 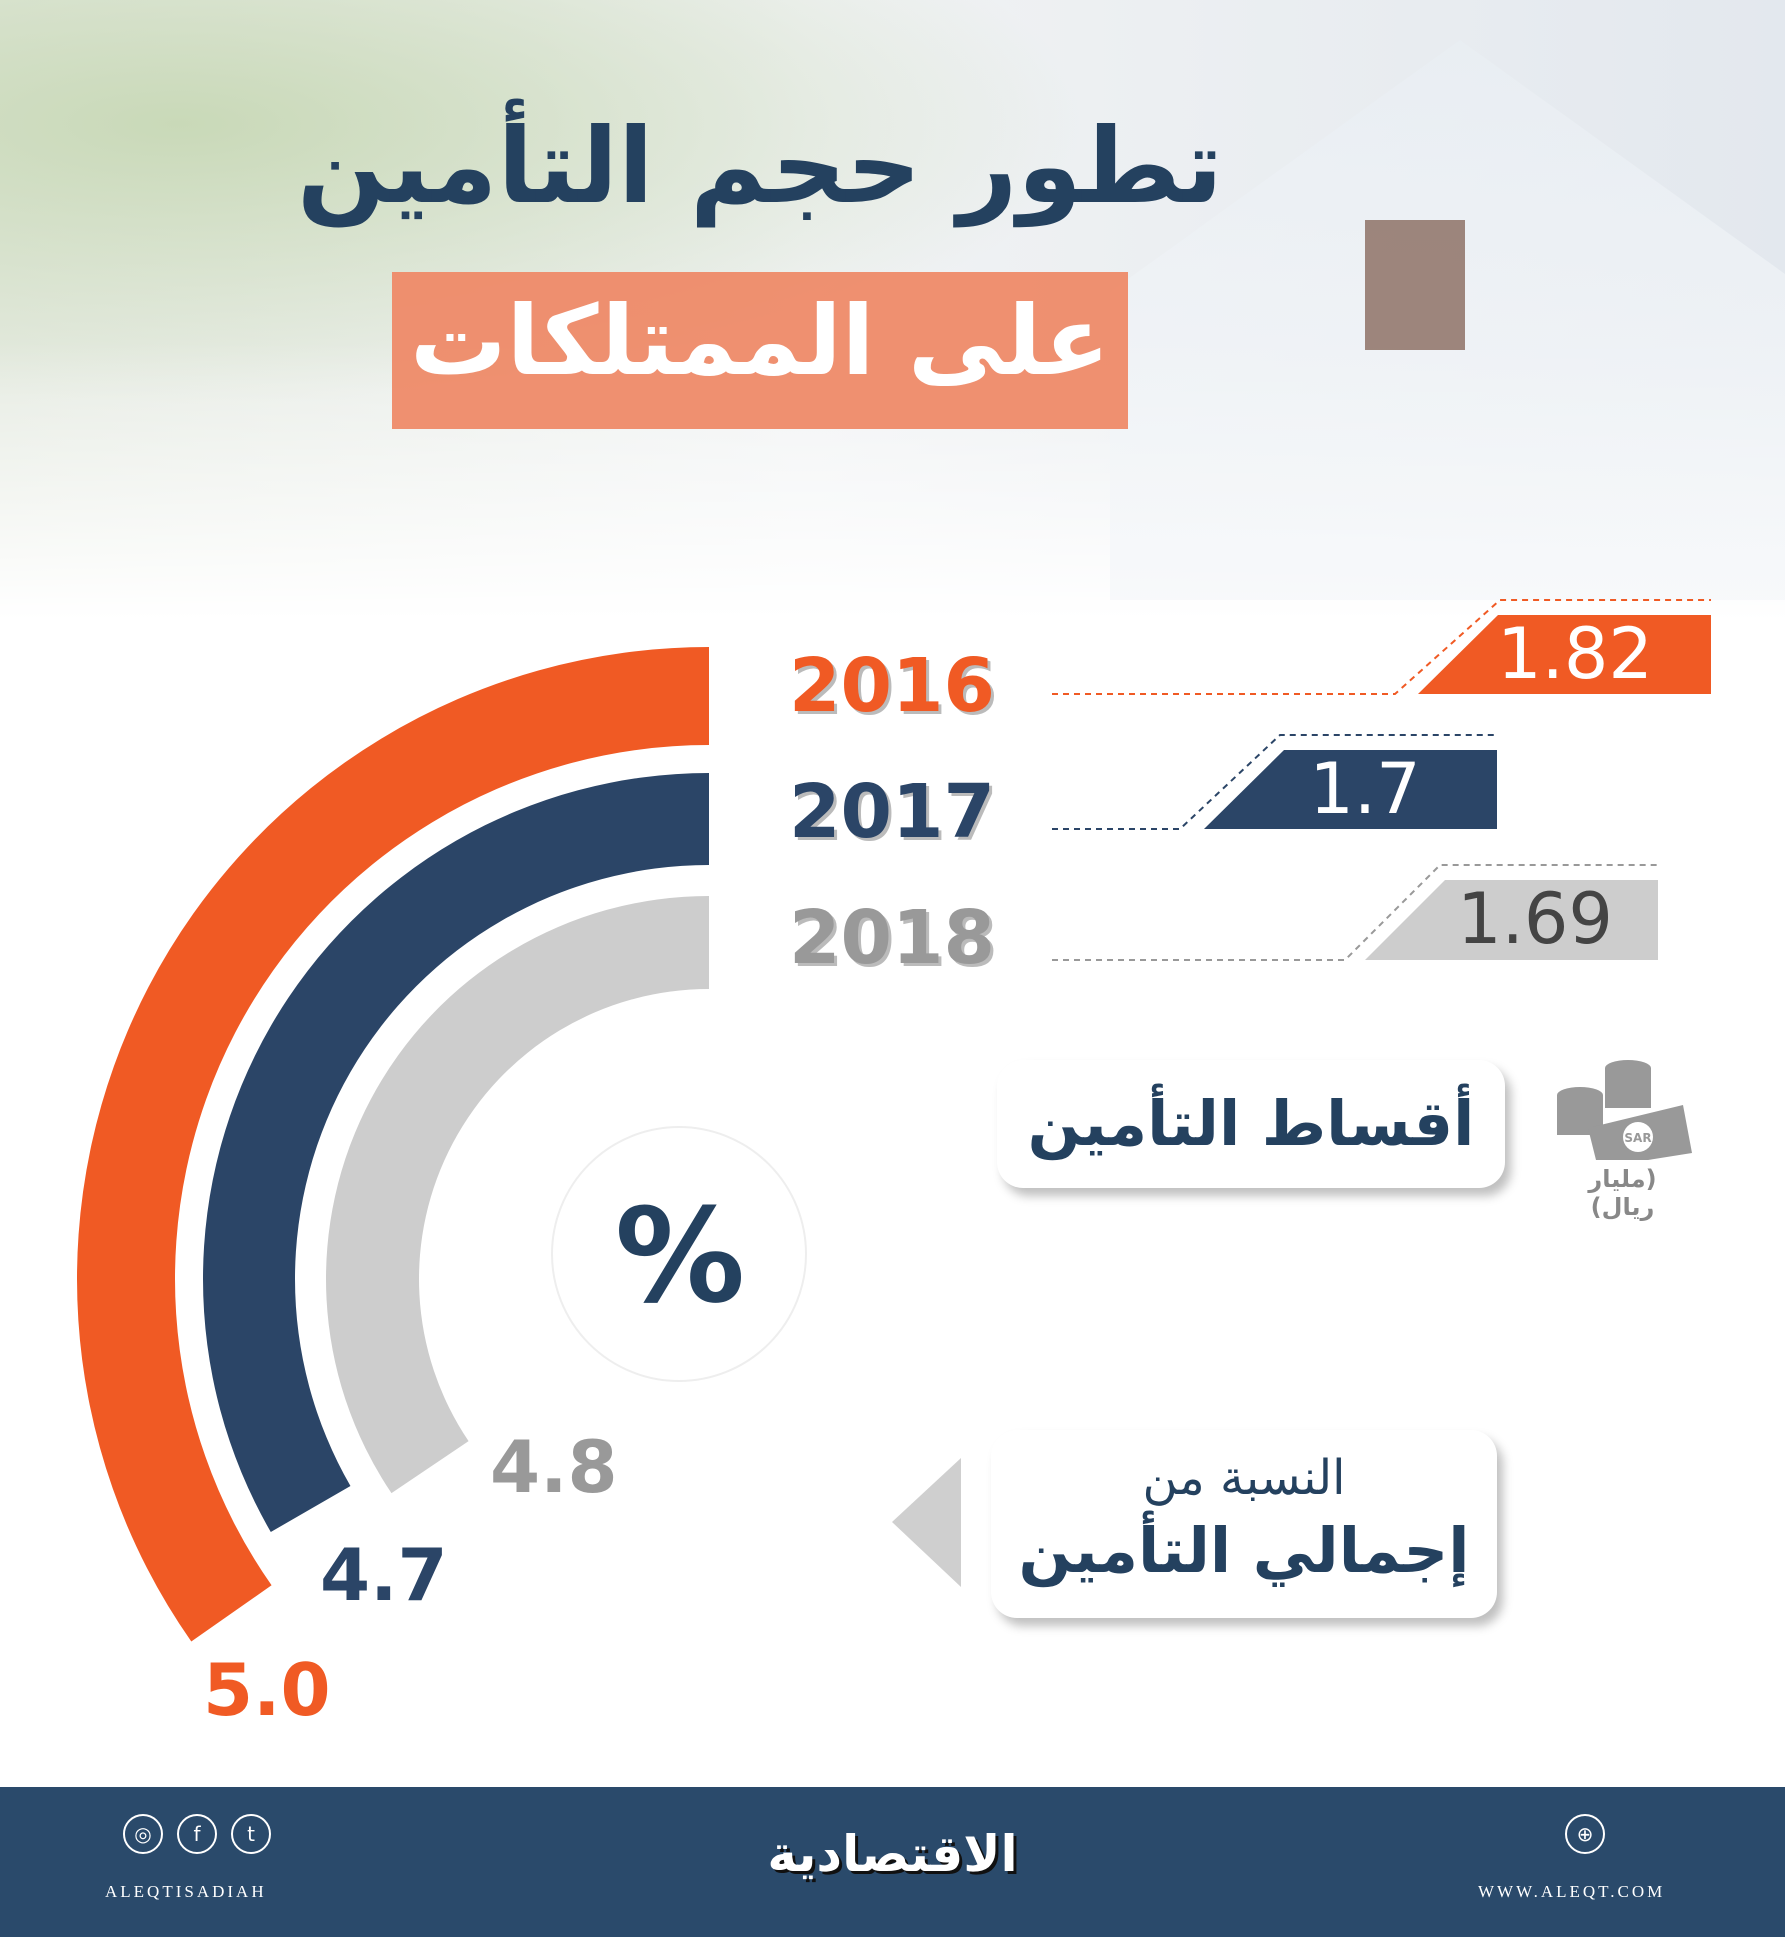 I want to click on premium-bar-2018, so click(x=1511, y=920).